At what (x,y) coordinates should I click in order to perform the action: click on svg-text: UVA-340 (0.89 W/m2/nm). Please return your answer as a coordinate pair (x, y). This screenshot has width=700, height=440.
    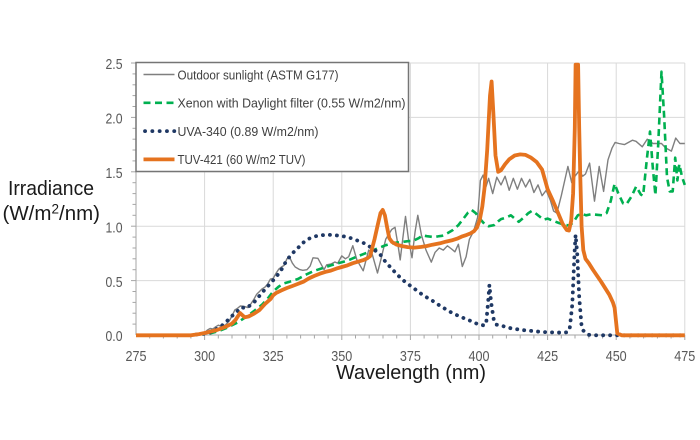
    Looking at the image, I should click on (248, 131).